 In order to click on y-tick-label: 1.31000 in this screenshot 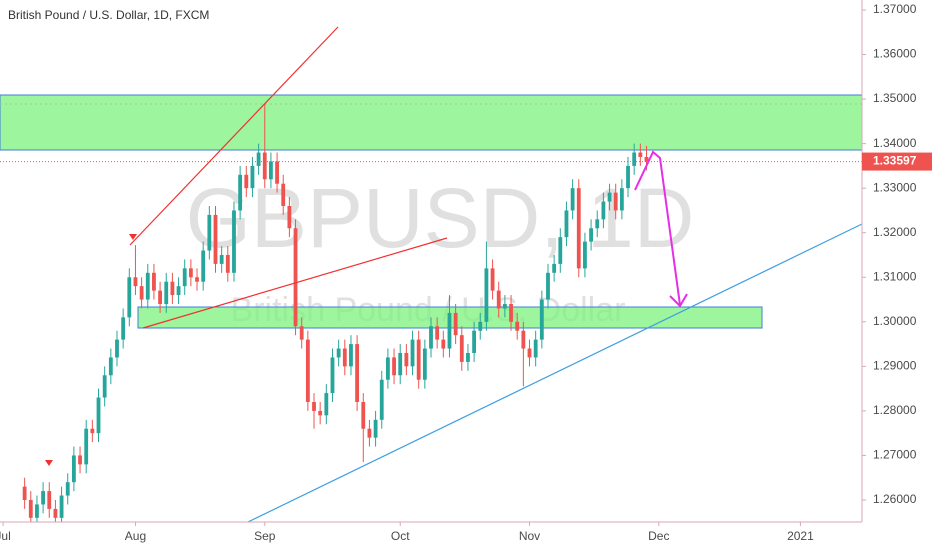, I will do `click(895, 276)`.